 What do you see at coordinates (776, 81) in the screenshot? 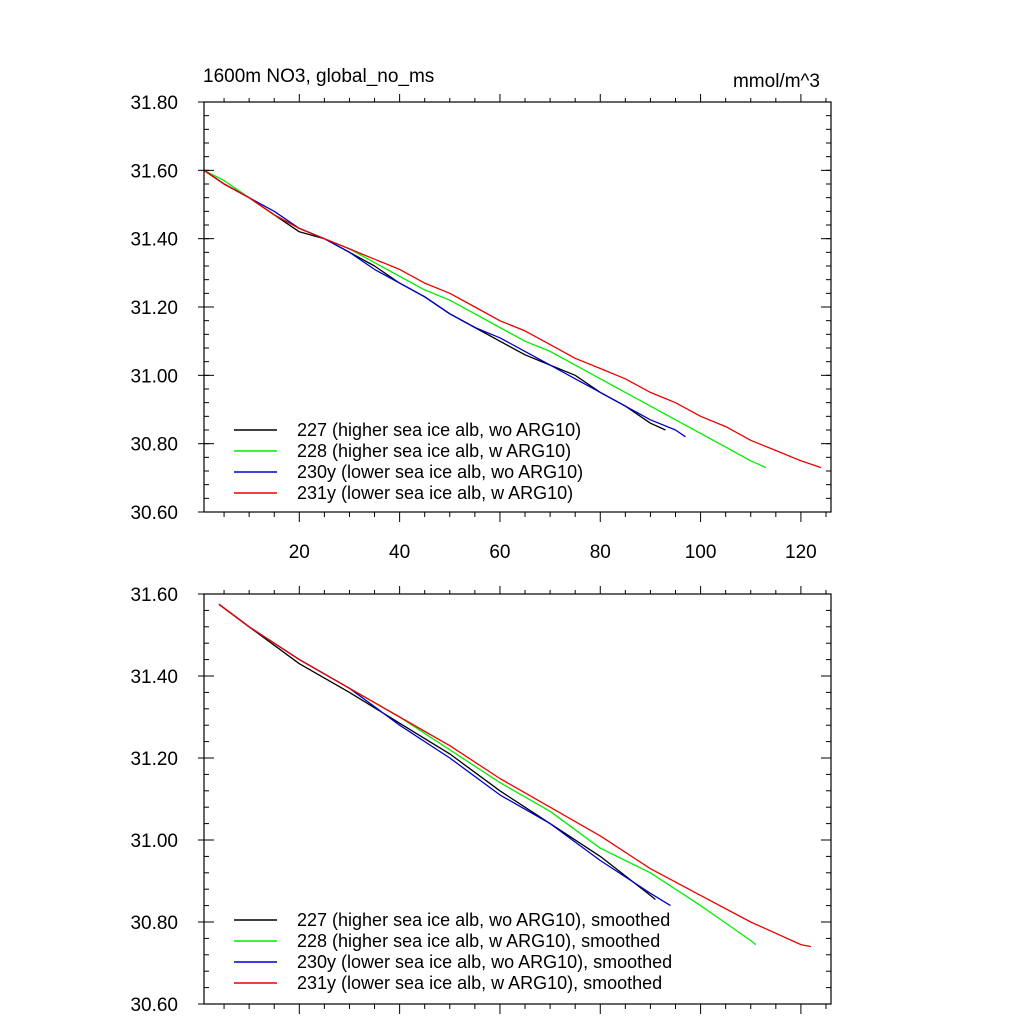
I see `units-label: mmol/m^3` at bounding box center [776, 81].